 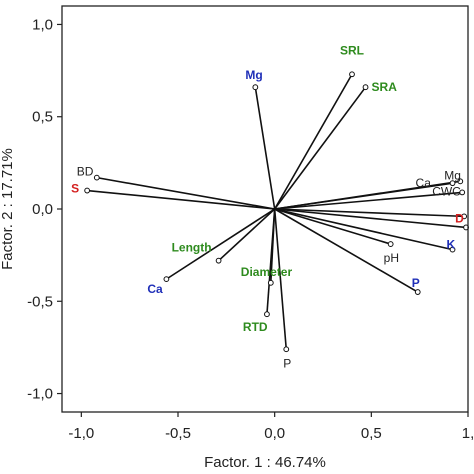 I want to click on x-tick-label: -1,0, so click(x=81, y=433).